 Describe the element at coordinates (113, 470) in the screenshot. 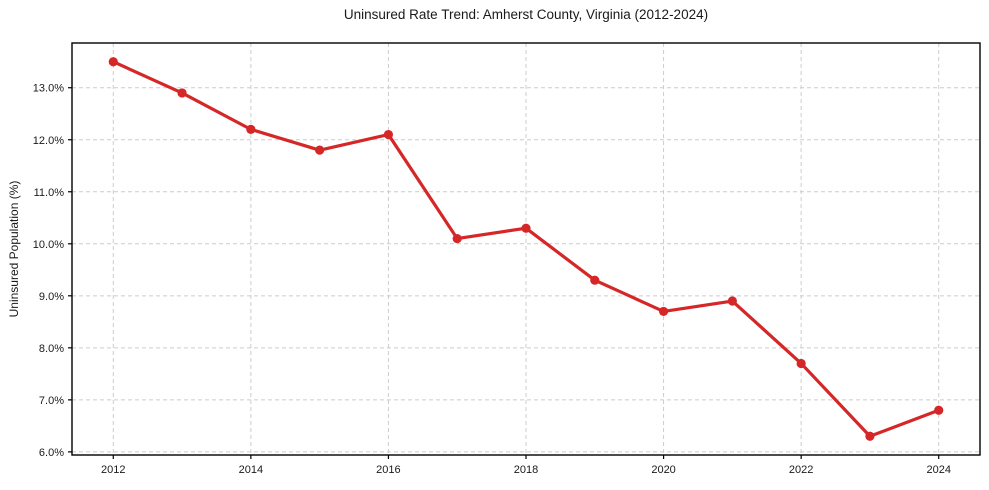

I see `x-tick-label: 2012` at that location.